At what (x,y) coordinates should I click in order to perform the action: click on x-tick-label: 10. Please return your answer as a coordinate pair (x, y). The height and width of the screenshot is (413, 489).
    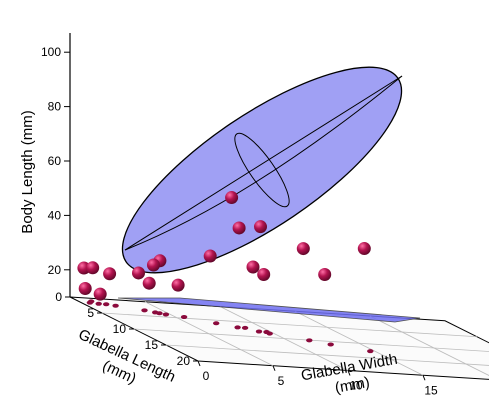
    Looking at the image, I should click on (356, 386).